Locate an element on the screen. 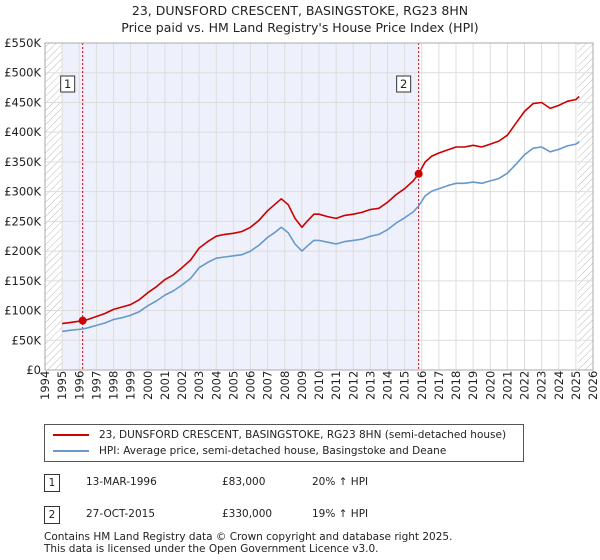 The width and height of the screenshot is (600, 560). x-tick-label: 2021 is located at coordinates (507, 385).